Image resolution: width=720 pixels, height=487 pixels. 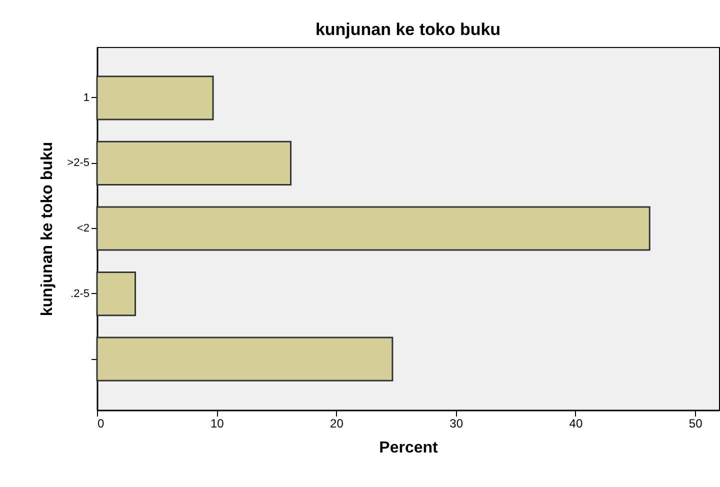 What do you see at coordinates (217, 423) in the screenshot?
I see `x-tick-label: 10` at bounding box center [217, 423].